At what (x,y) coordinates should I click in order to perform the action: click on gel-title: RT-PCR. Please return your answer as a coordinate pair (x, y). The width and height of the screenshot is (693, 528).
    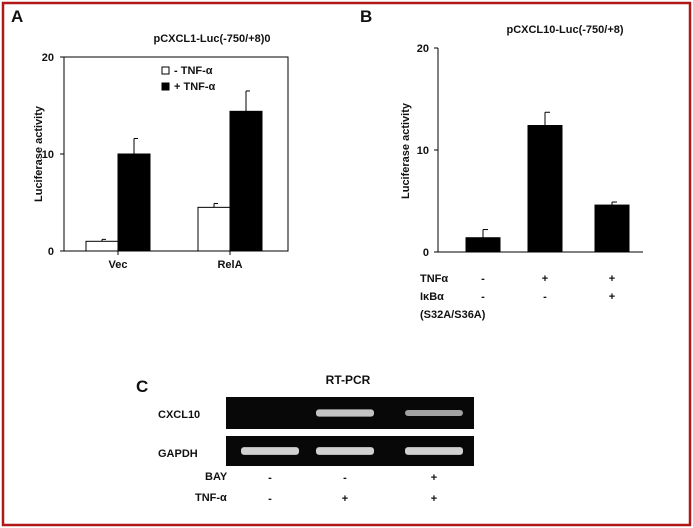
    Looking at the image, I should click on (348, 380).